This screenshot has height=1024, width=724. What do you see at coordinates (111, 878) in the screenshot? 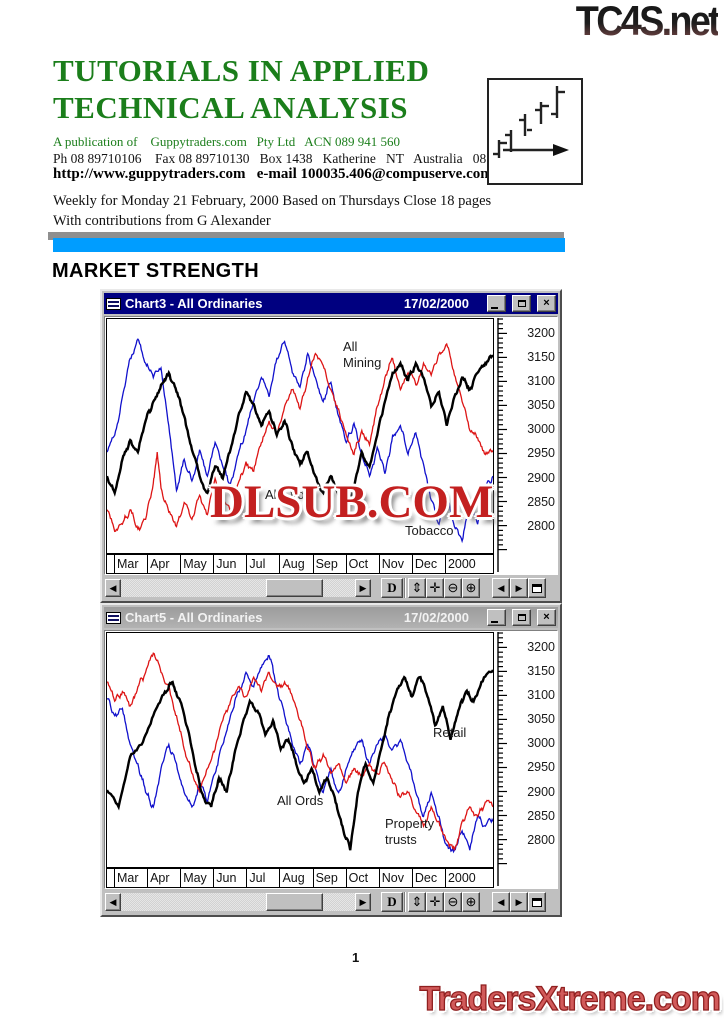
I see `month-row-stub` at bounding box center [111, 878].